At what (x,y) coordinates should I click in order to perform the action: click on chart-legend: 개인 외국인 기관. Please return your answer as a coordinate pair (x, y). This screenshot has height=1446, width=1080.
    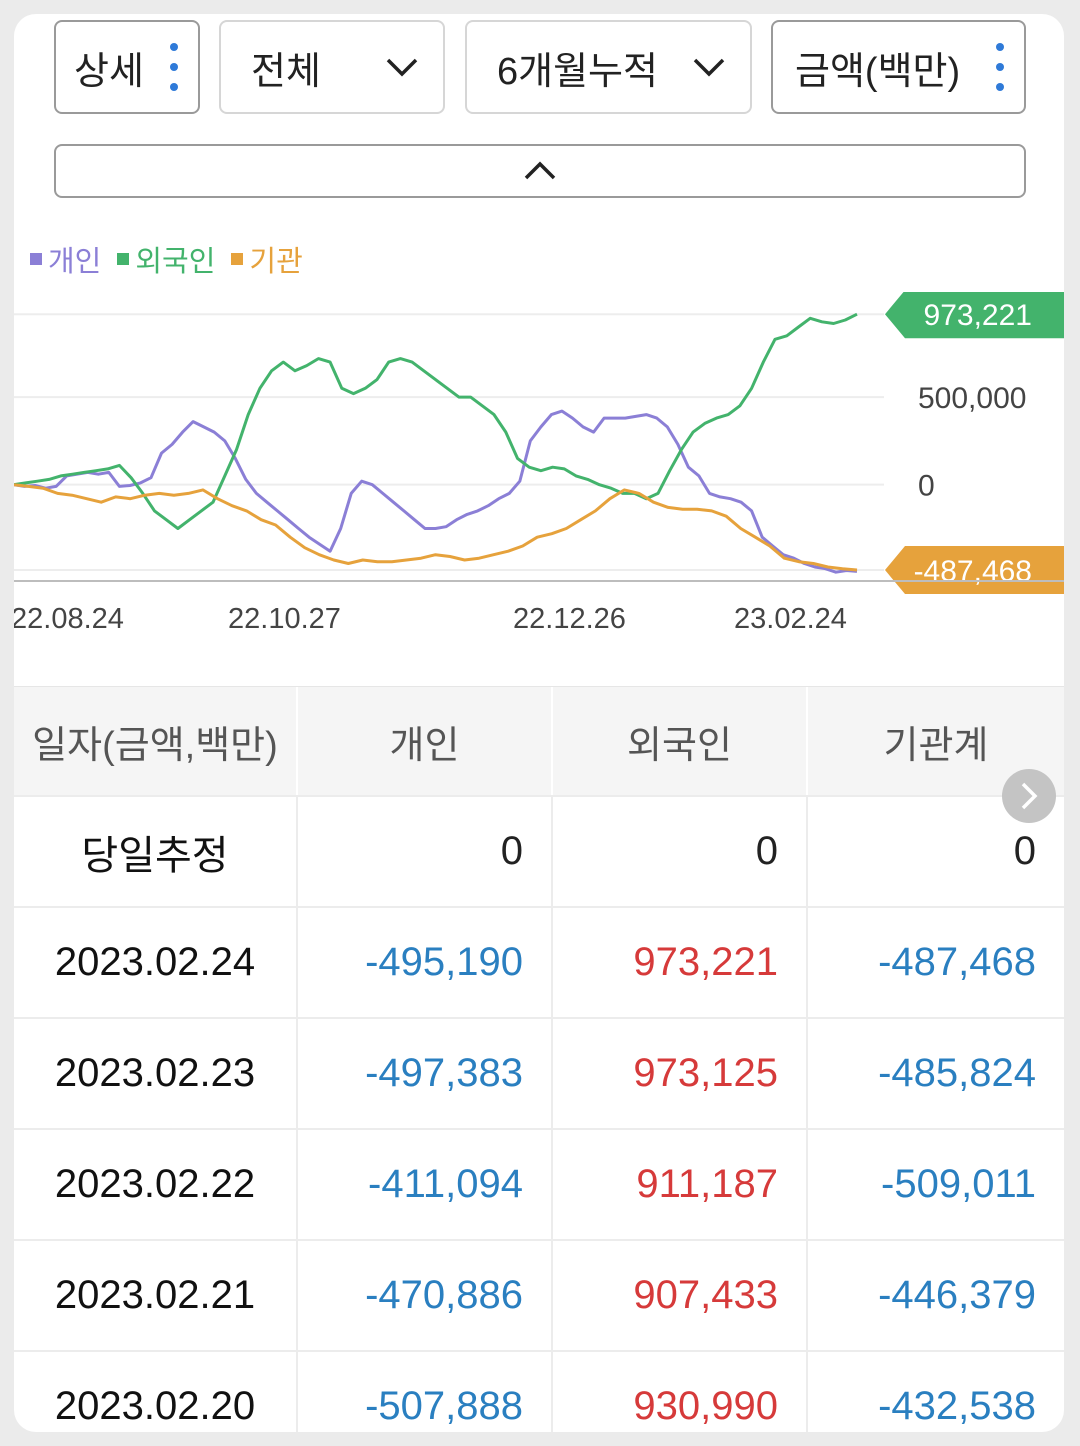
    Looking at the image, I should click on (166, 259).